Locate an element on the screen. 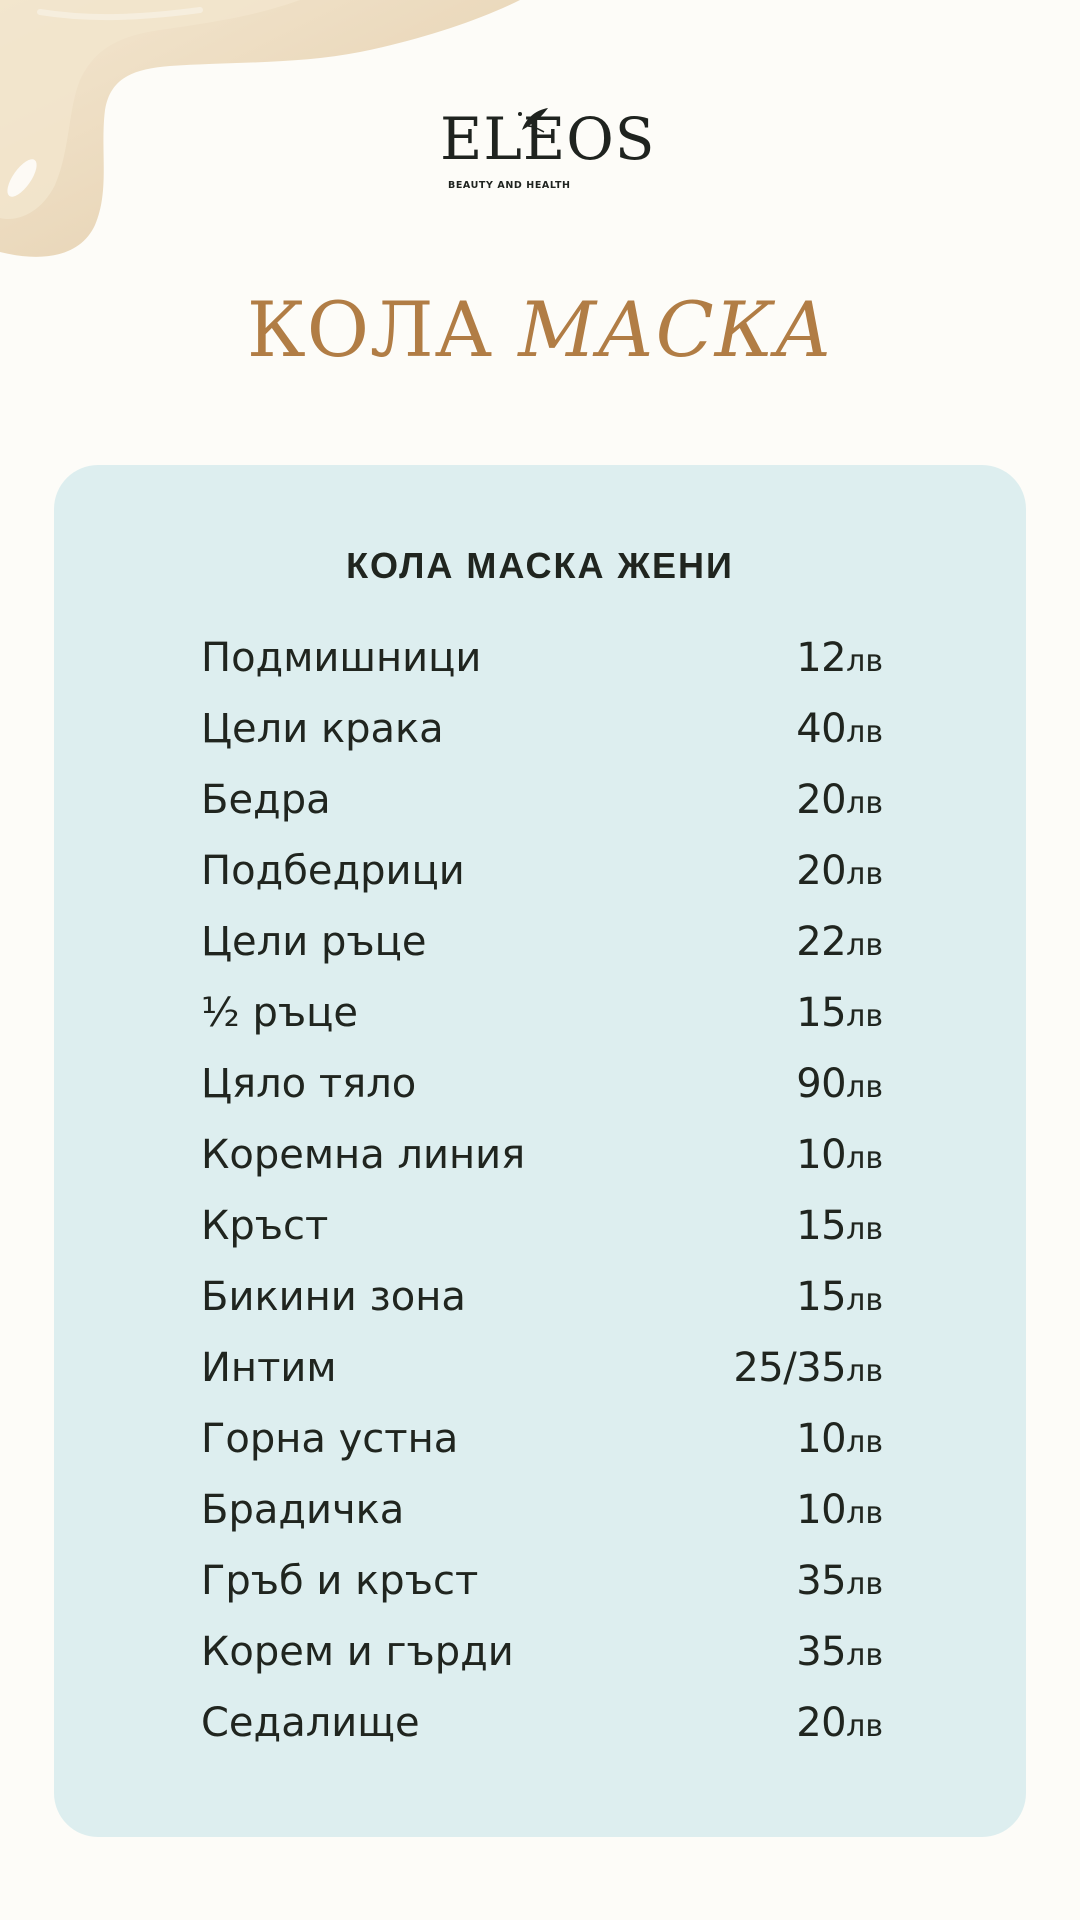 Image resolution: width=1080 pixels, height=1920 pixels. logo-tagline: BEAUTY AND HEALTH is located at coordinates (509, 185).